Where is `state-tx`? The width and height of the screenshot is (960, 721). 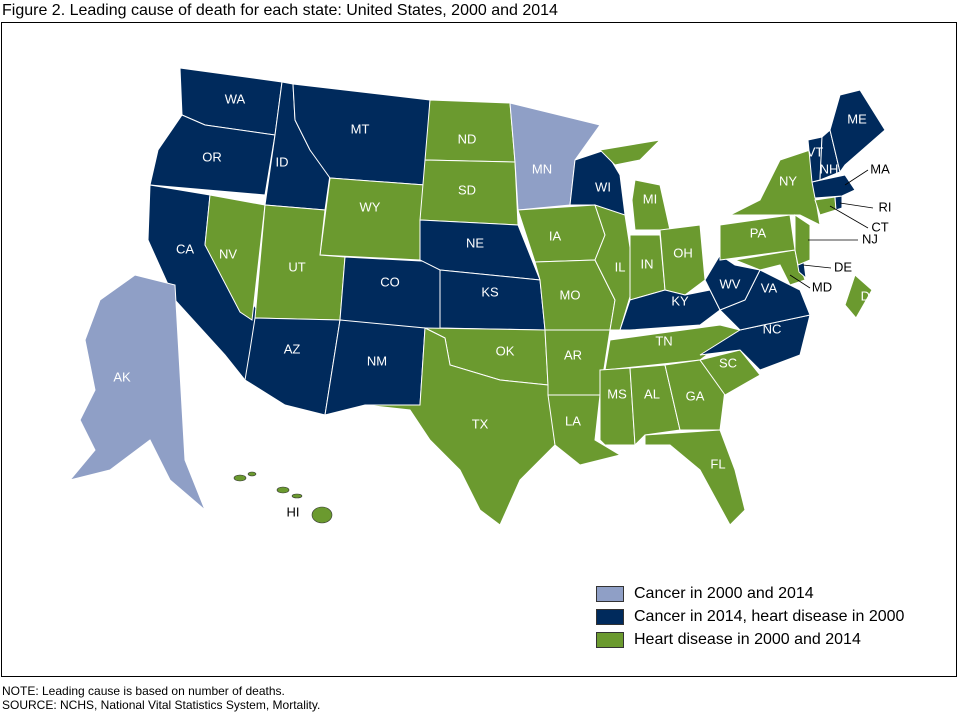 state-tx is located at coordinates (460, 426).